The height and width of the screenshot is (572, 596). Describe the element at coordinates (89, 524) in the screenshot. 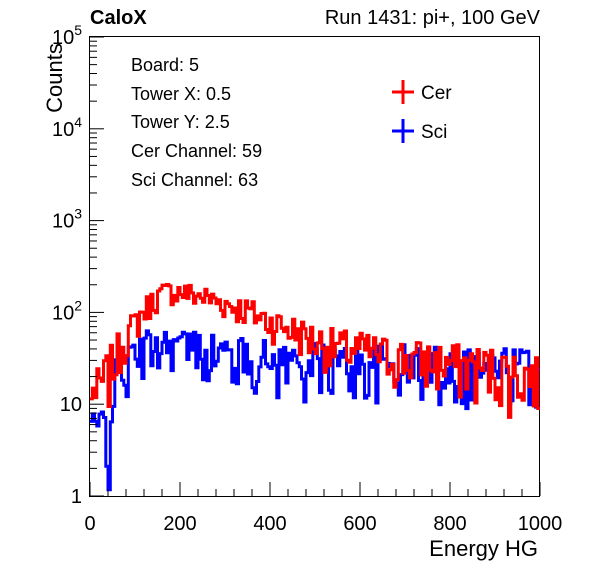

I see `x-tick-label: 0` at that location.